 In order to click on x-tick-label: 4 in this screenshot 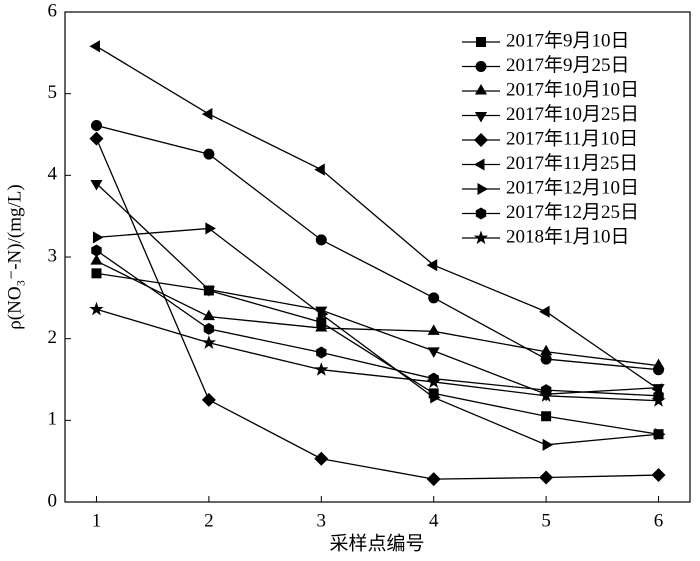, I will do `click(434, 520)`.